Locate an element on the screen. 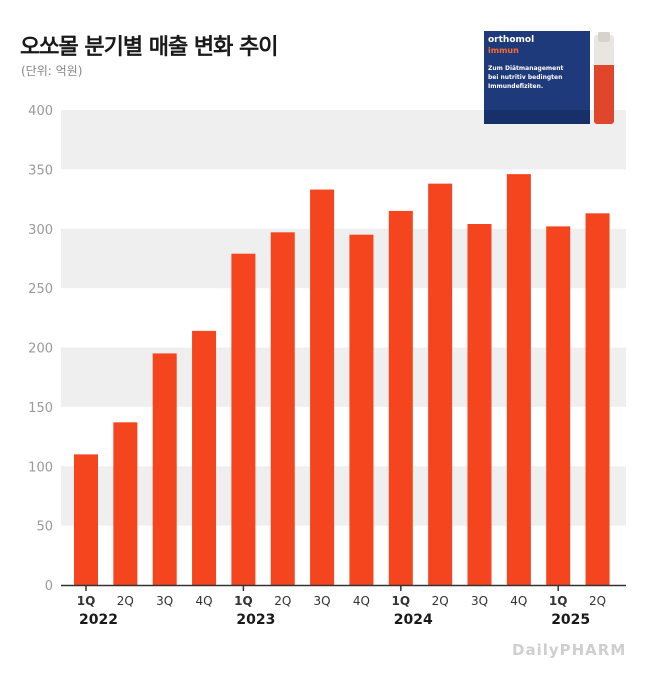  watermark-logo: DailyPHARM is located at coordinates (569, 650).